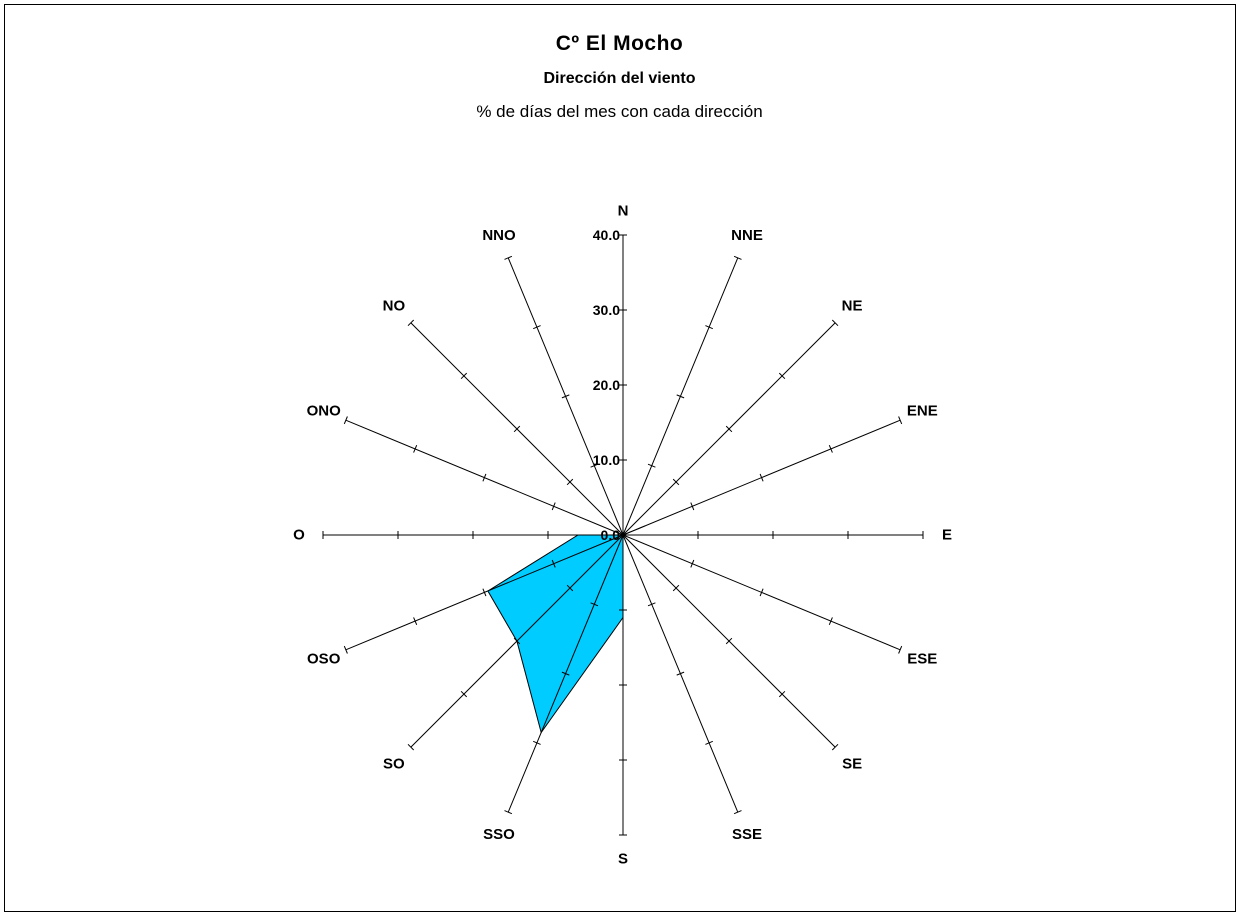 This screenshot has width=1239, height=916. Describe the element at coordinates (394, 764) in the screenshot. I see `direction-label-so: SO` at that location.